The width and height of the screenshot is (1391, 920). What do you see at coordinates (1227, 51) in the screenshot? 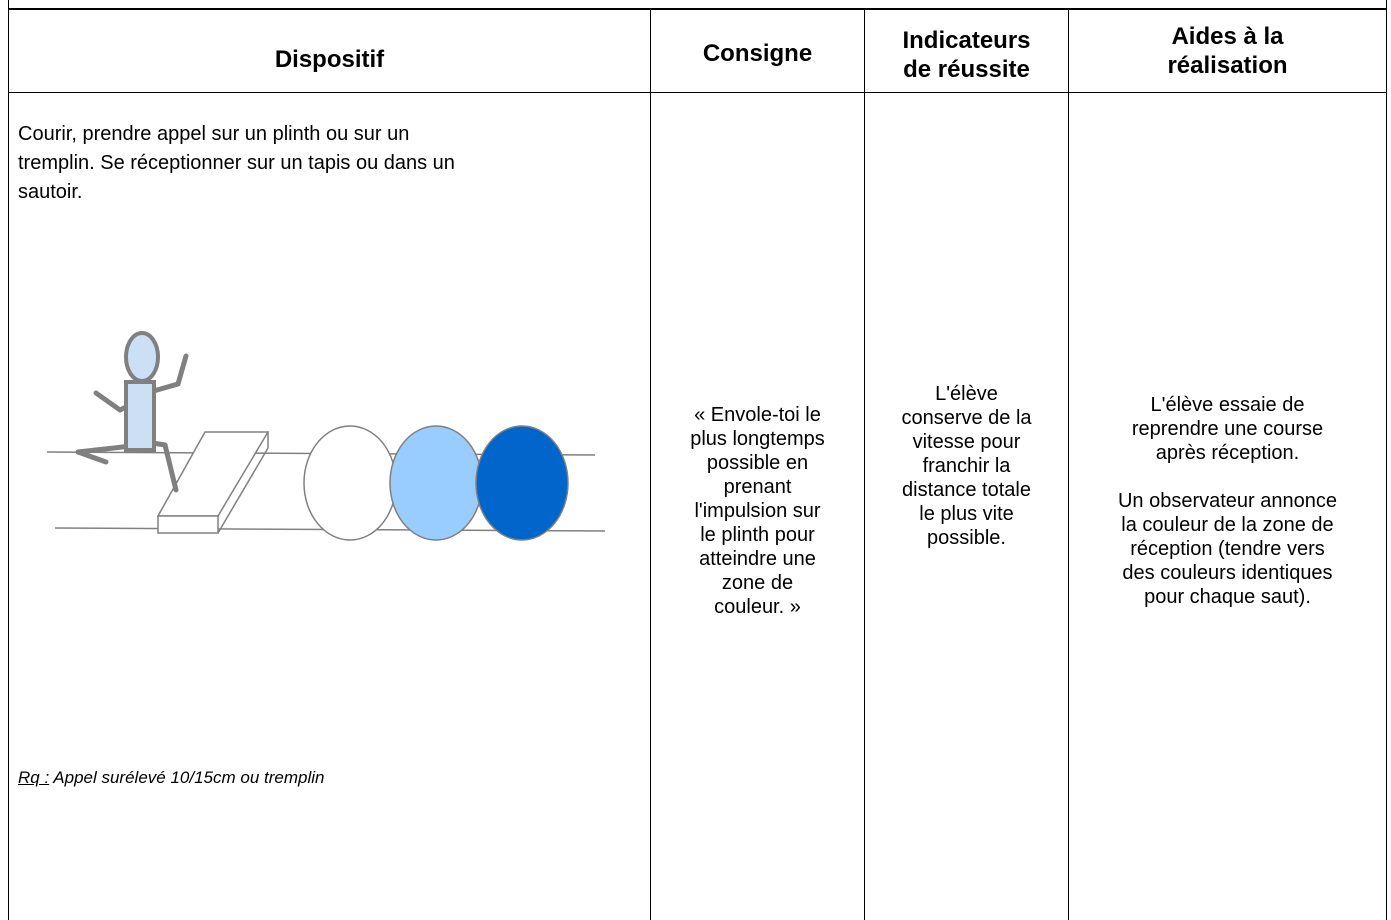
I see `header-cell: Aides à la réalisation` at bounding box center [1227, 51].